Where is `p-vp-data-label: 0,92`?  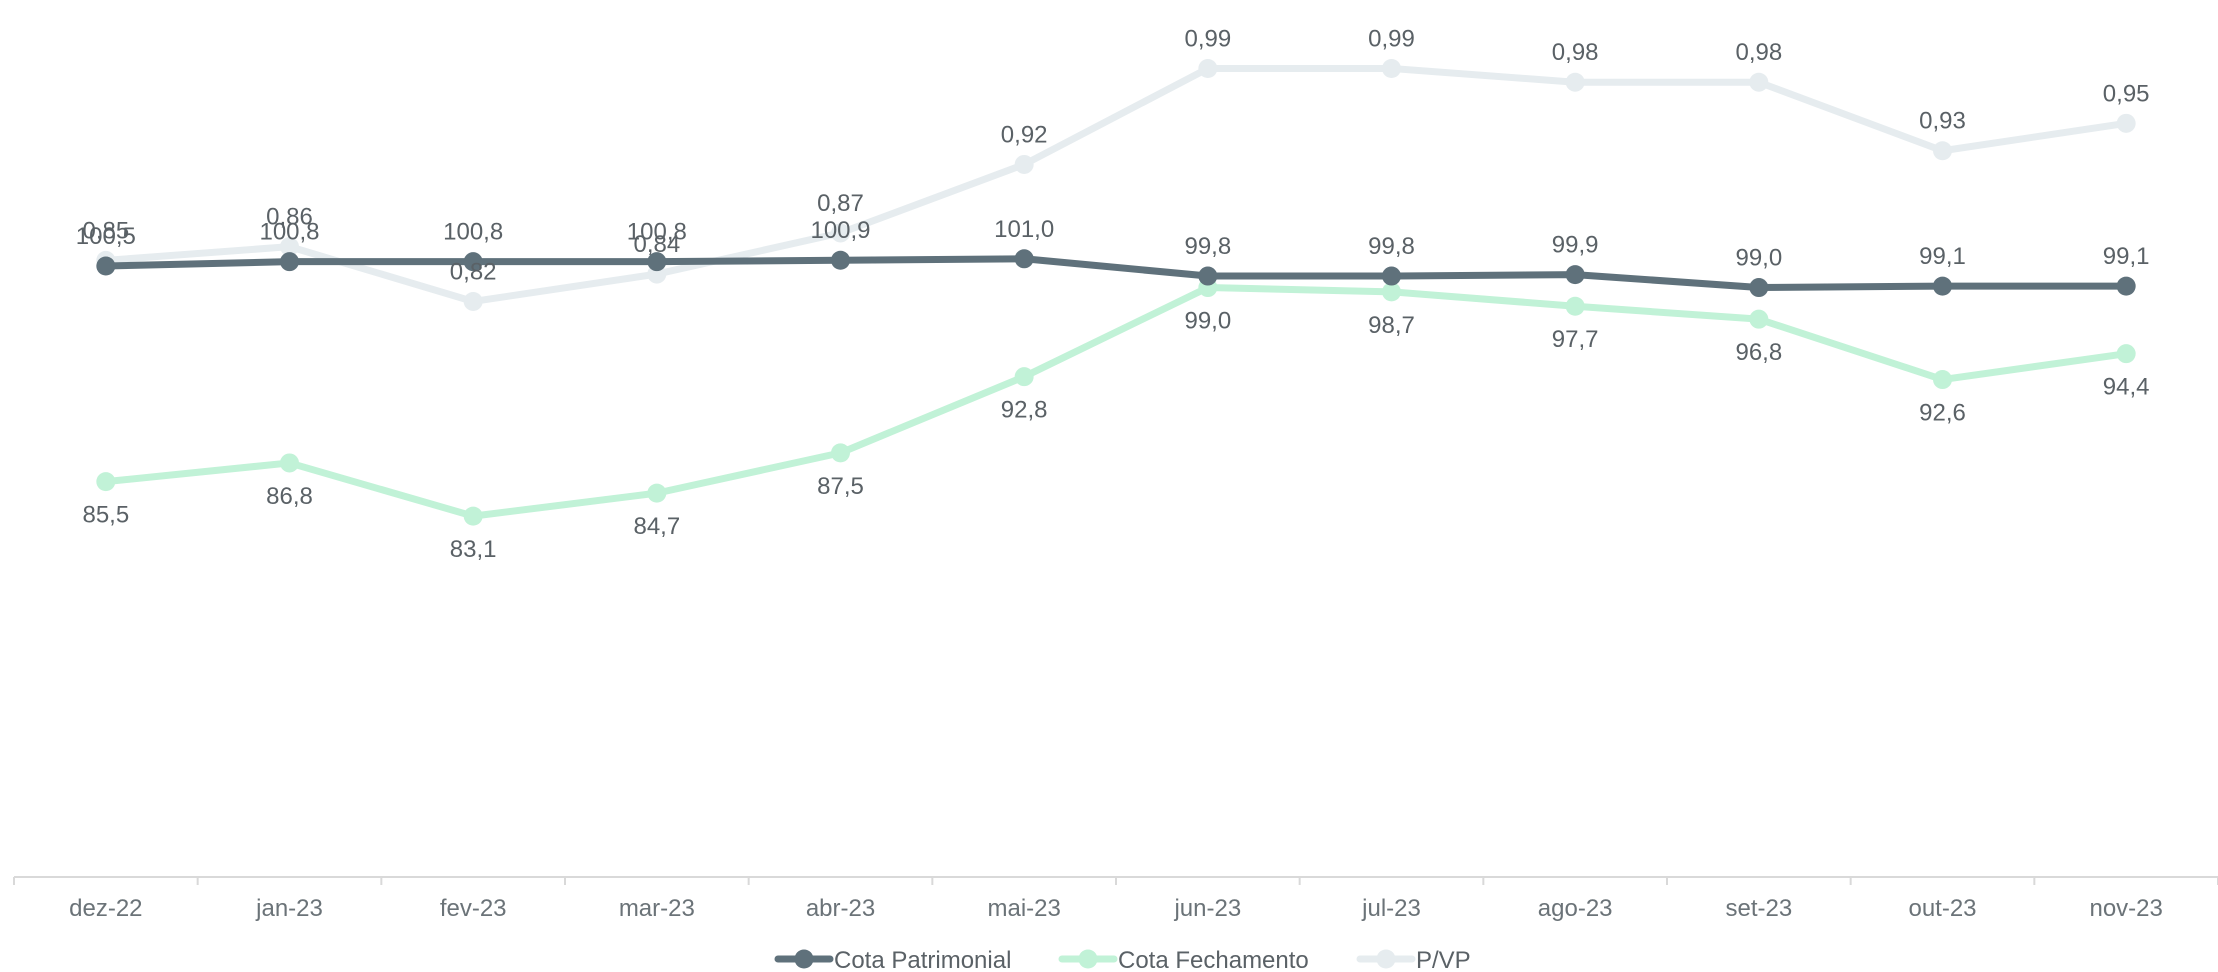 p-vp-data-label: 0,92 is located at coordinates (1024, 134).